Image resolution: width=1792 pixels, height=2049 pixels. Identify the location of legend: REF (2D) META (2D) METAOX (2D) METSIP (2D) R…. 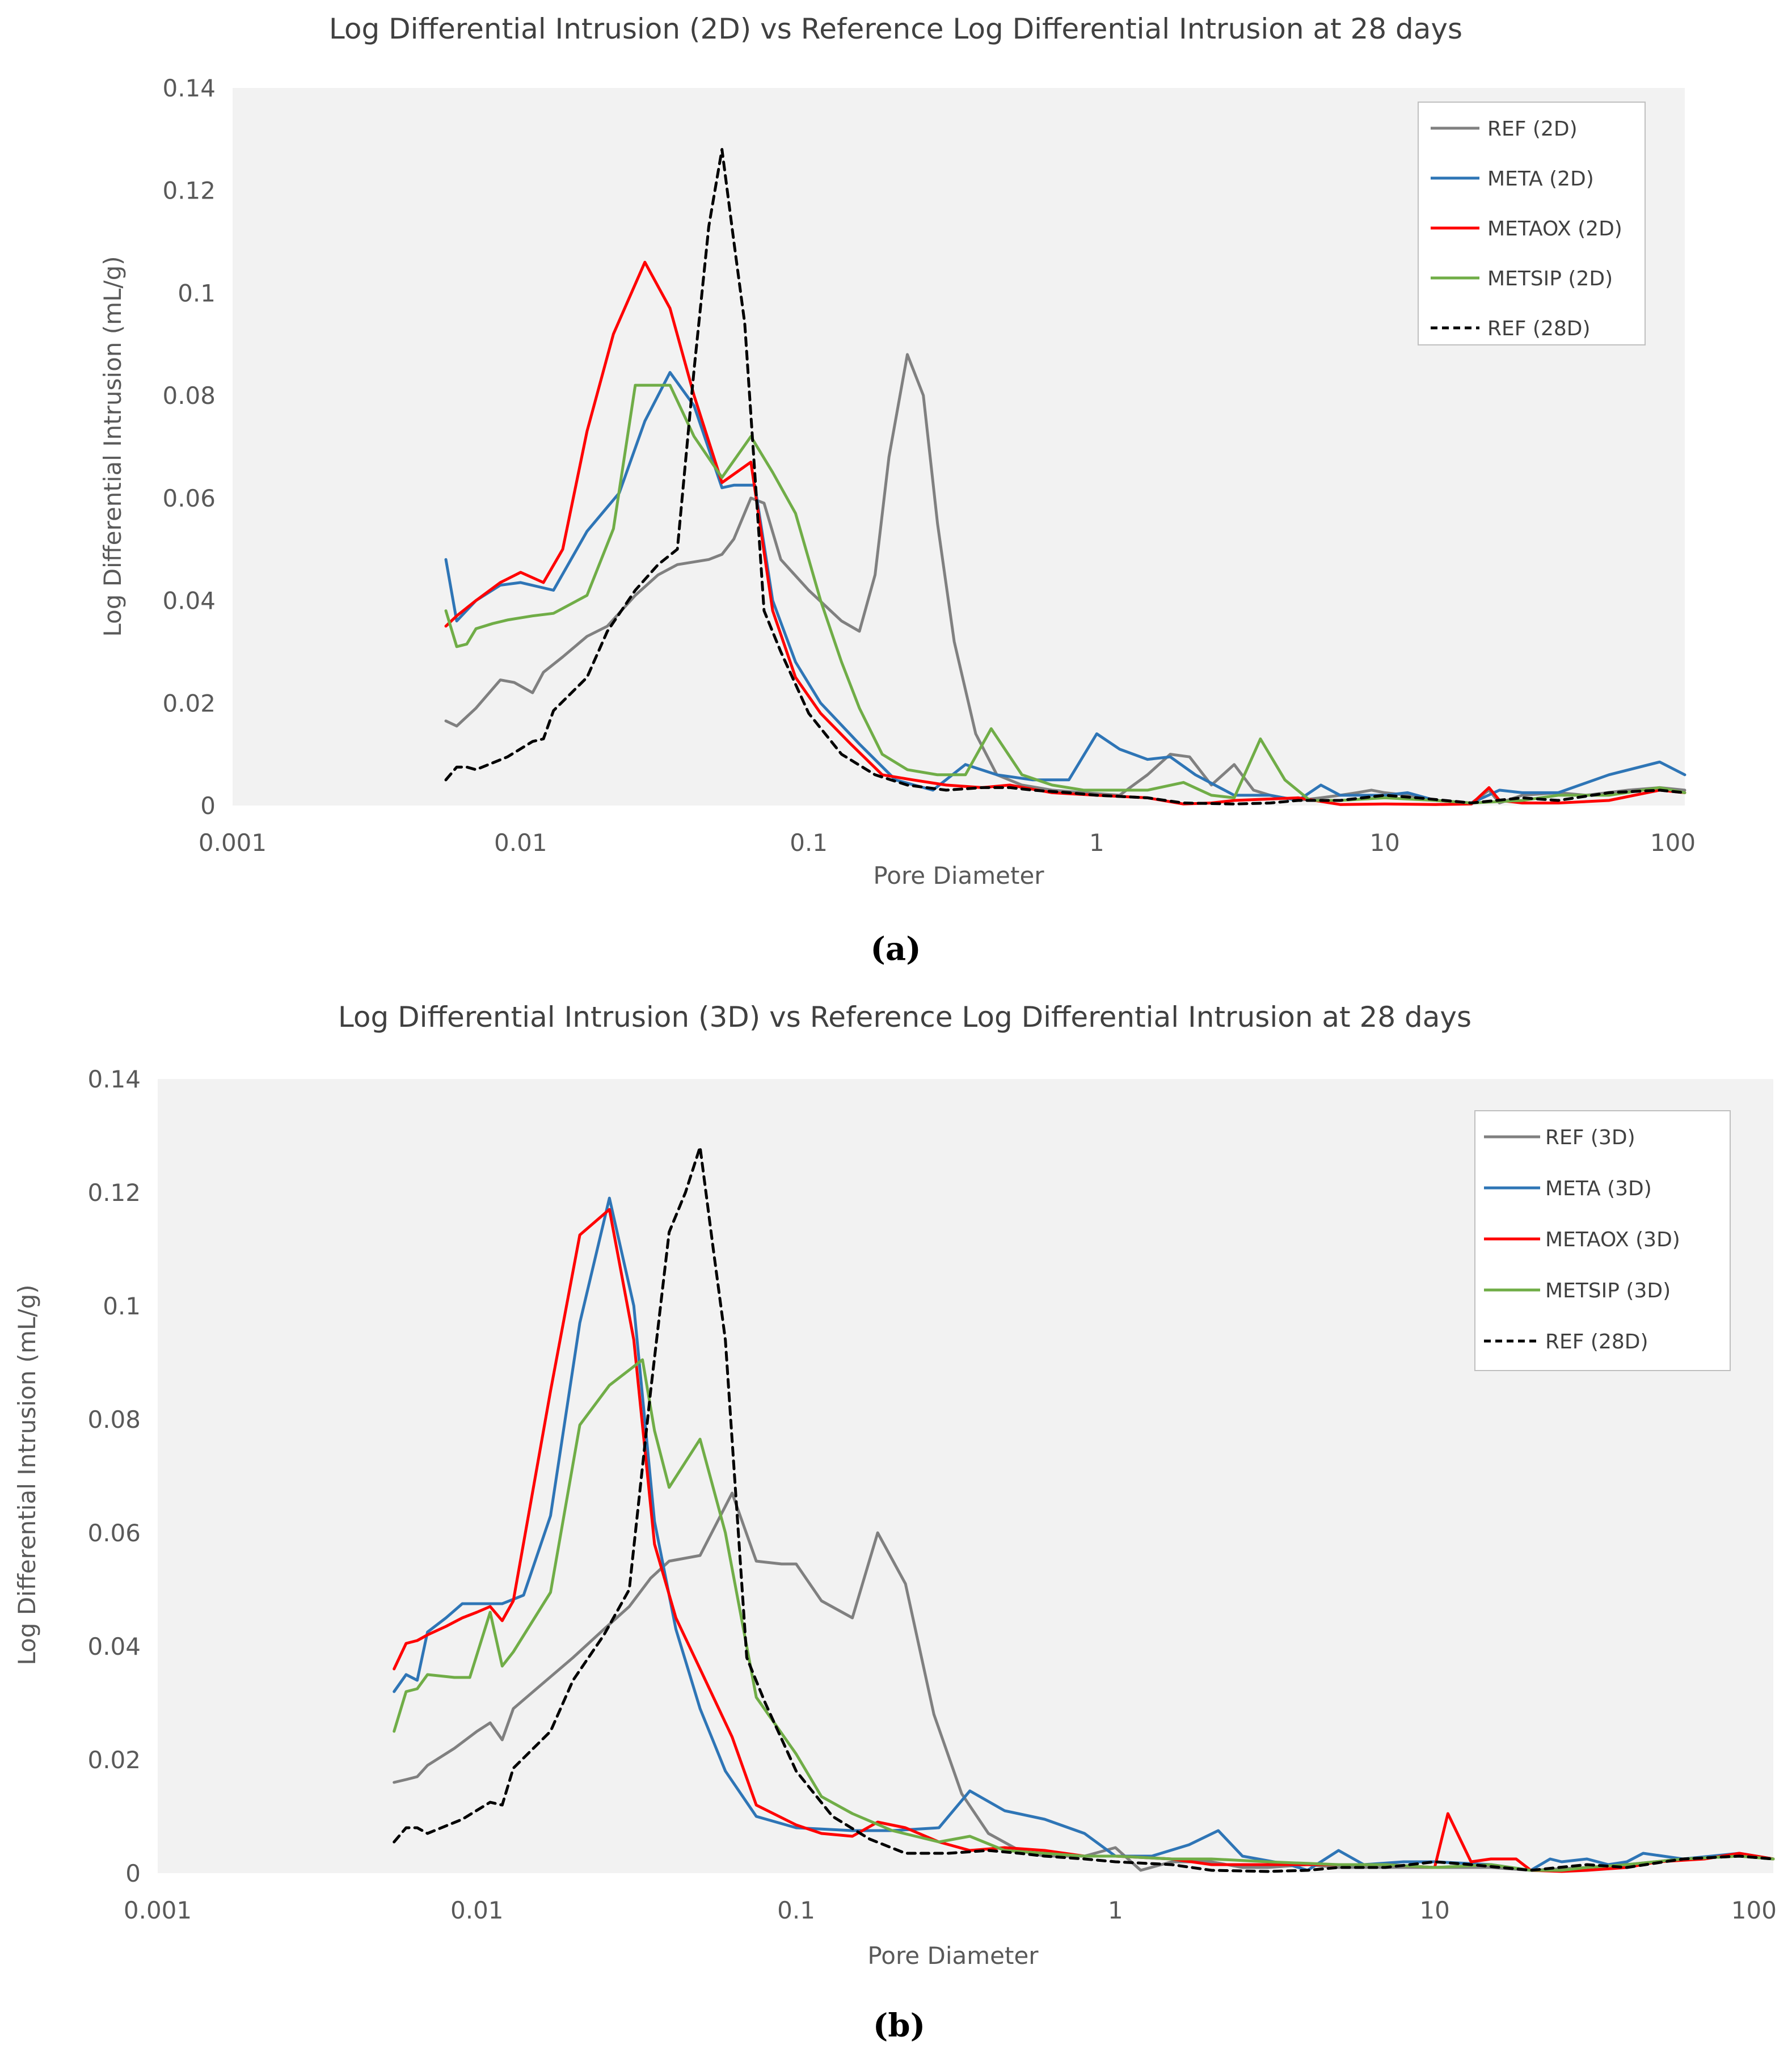
(1532, 223).